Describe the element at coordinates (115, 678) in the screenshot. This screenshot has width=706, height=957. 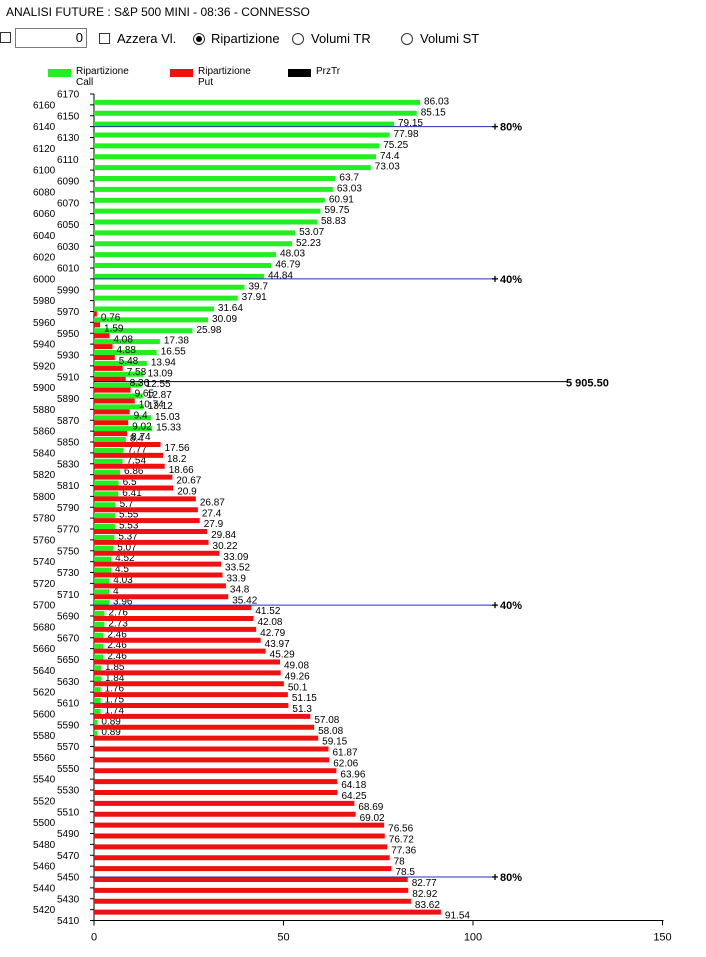
I see `call-value-label: 1.84` at that location.